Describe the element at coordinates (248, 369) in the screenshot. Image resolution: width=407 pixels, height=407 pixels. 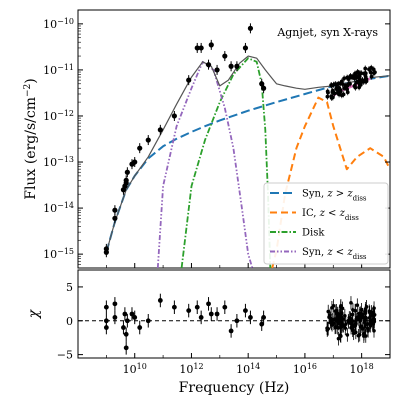
I see `x-tick-label: 1014` at that location.